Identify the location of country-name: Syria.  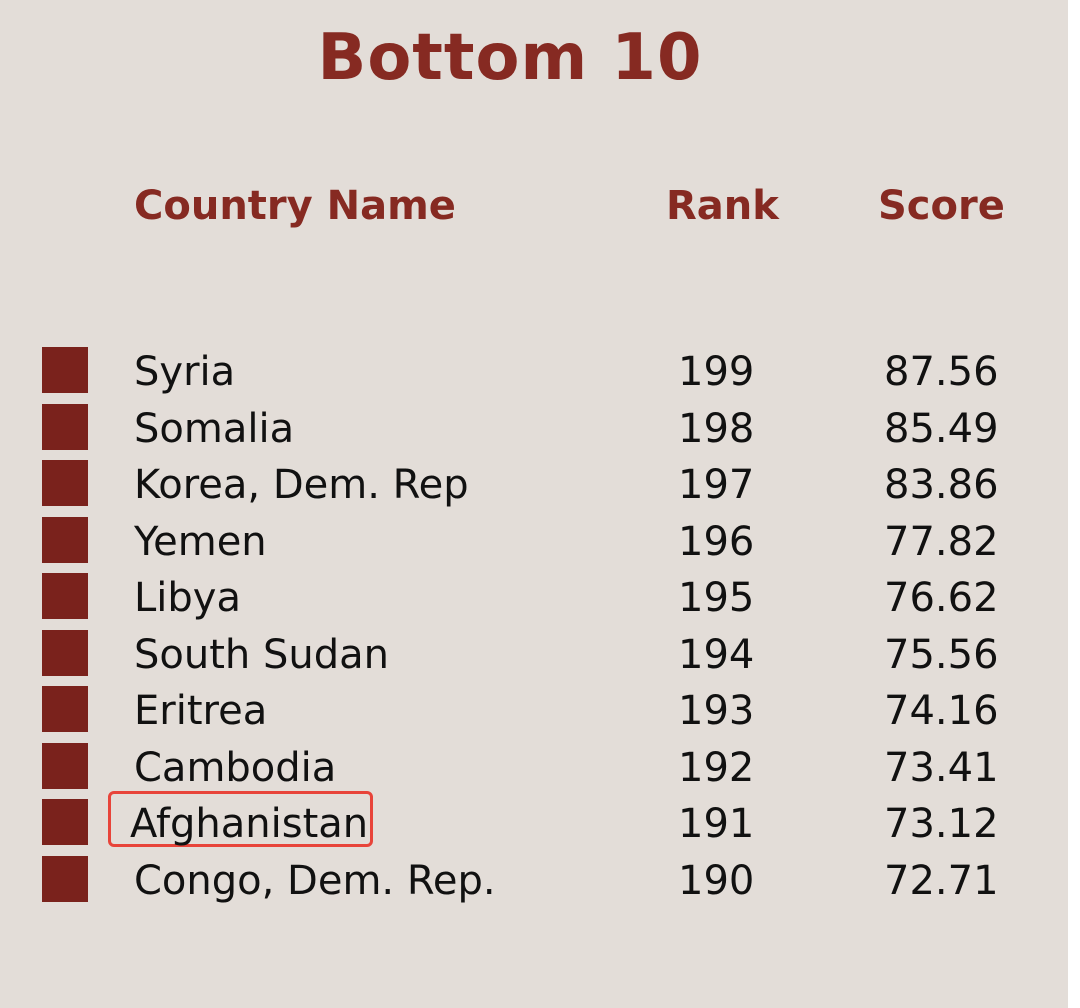
(185, 372).